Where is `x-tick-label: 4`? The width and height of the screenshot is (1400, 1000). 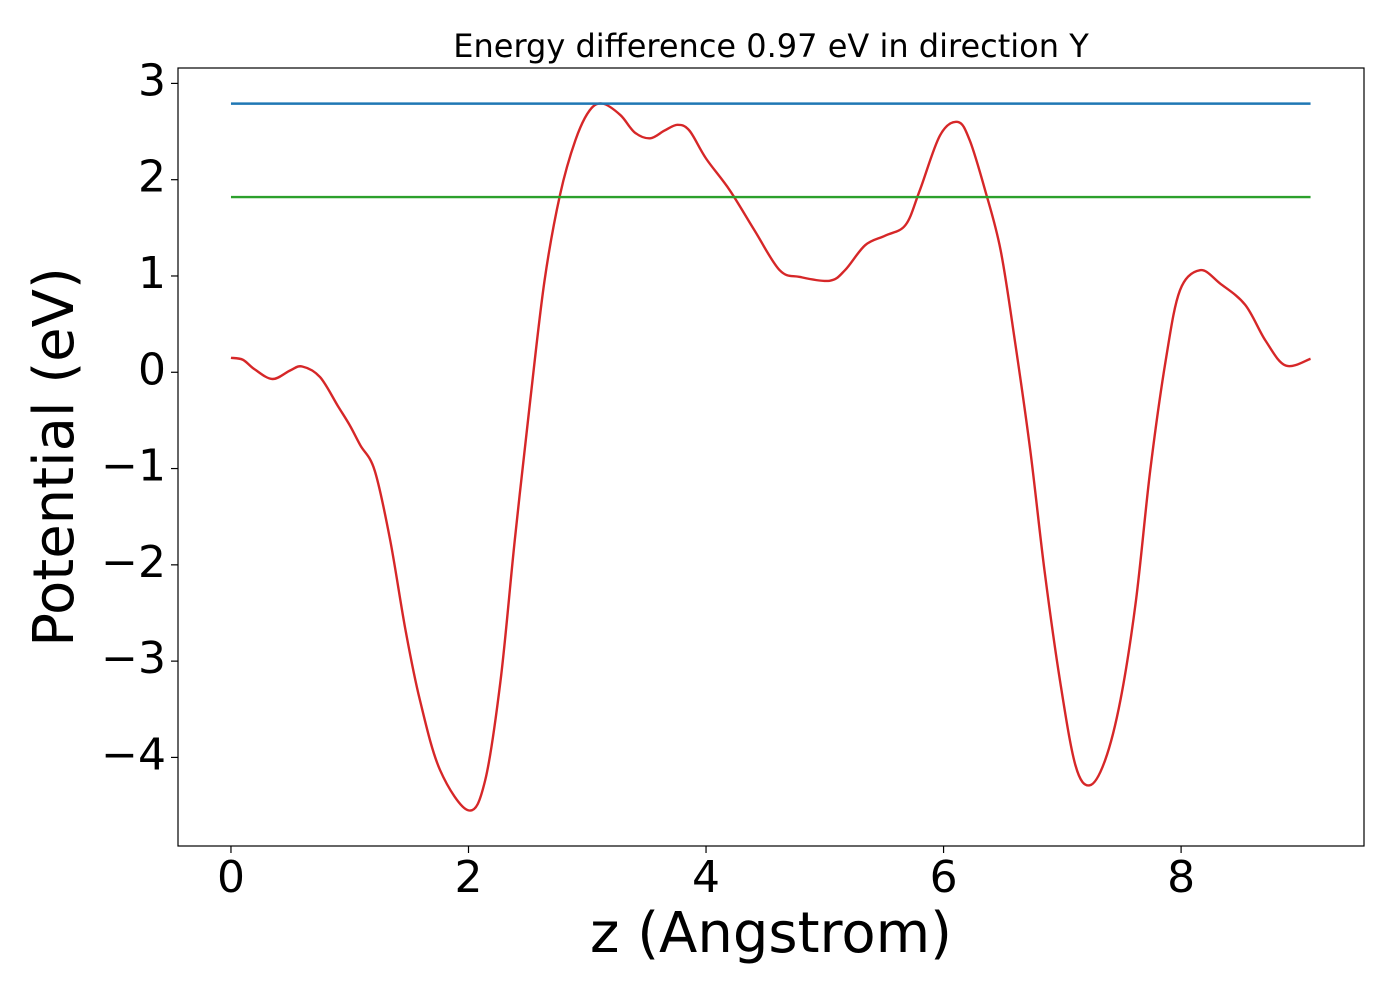
x-tick-label: 4 is located at coordinates (706, 877).